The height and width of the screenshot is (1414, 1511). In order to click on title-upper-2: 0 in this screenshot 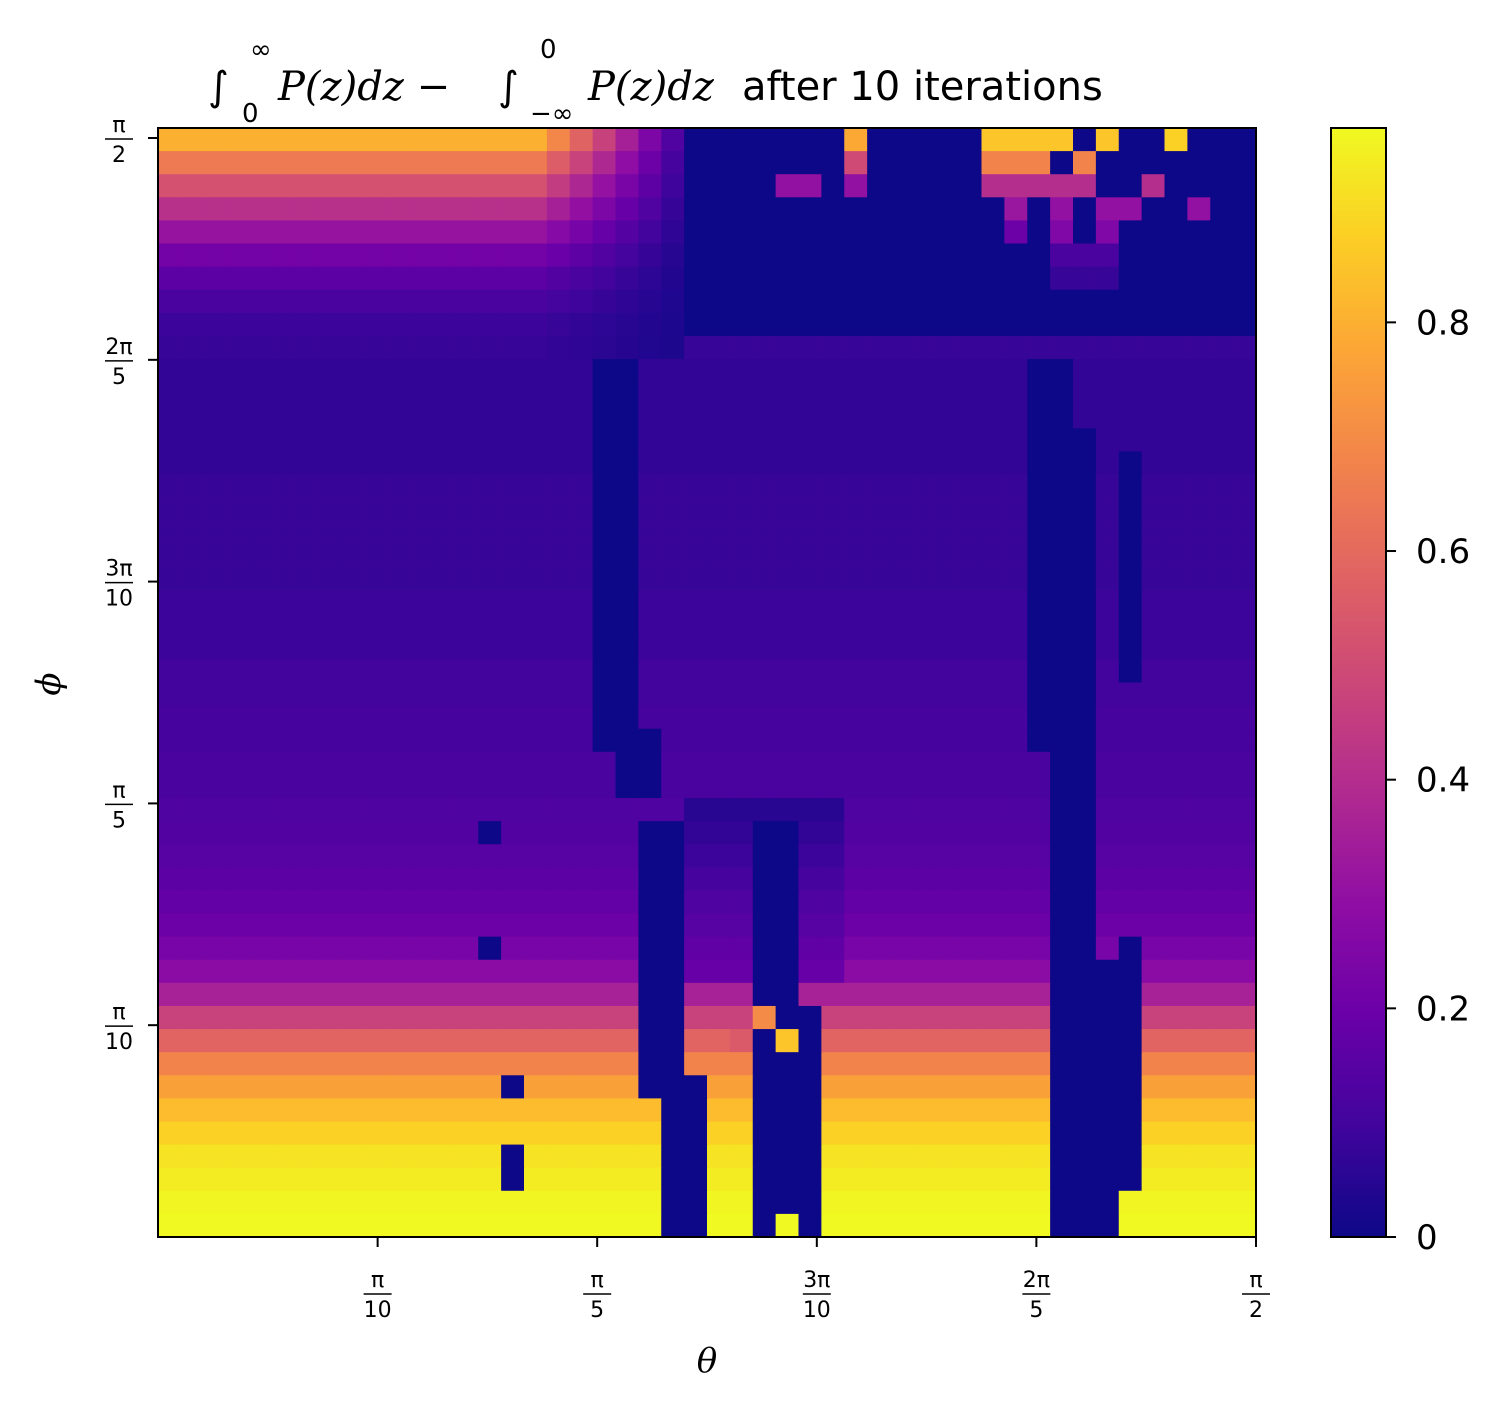, I will do `click(548, 50)`.